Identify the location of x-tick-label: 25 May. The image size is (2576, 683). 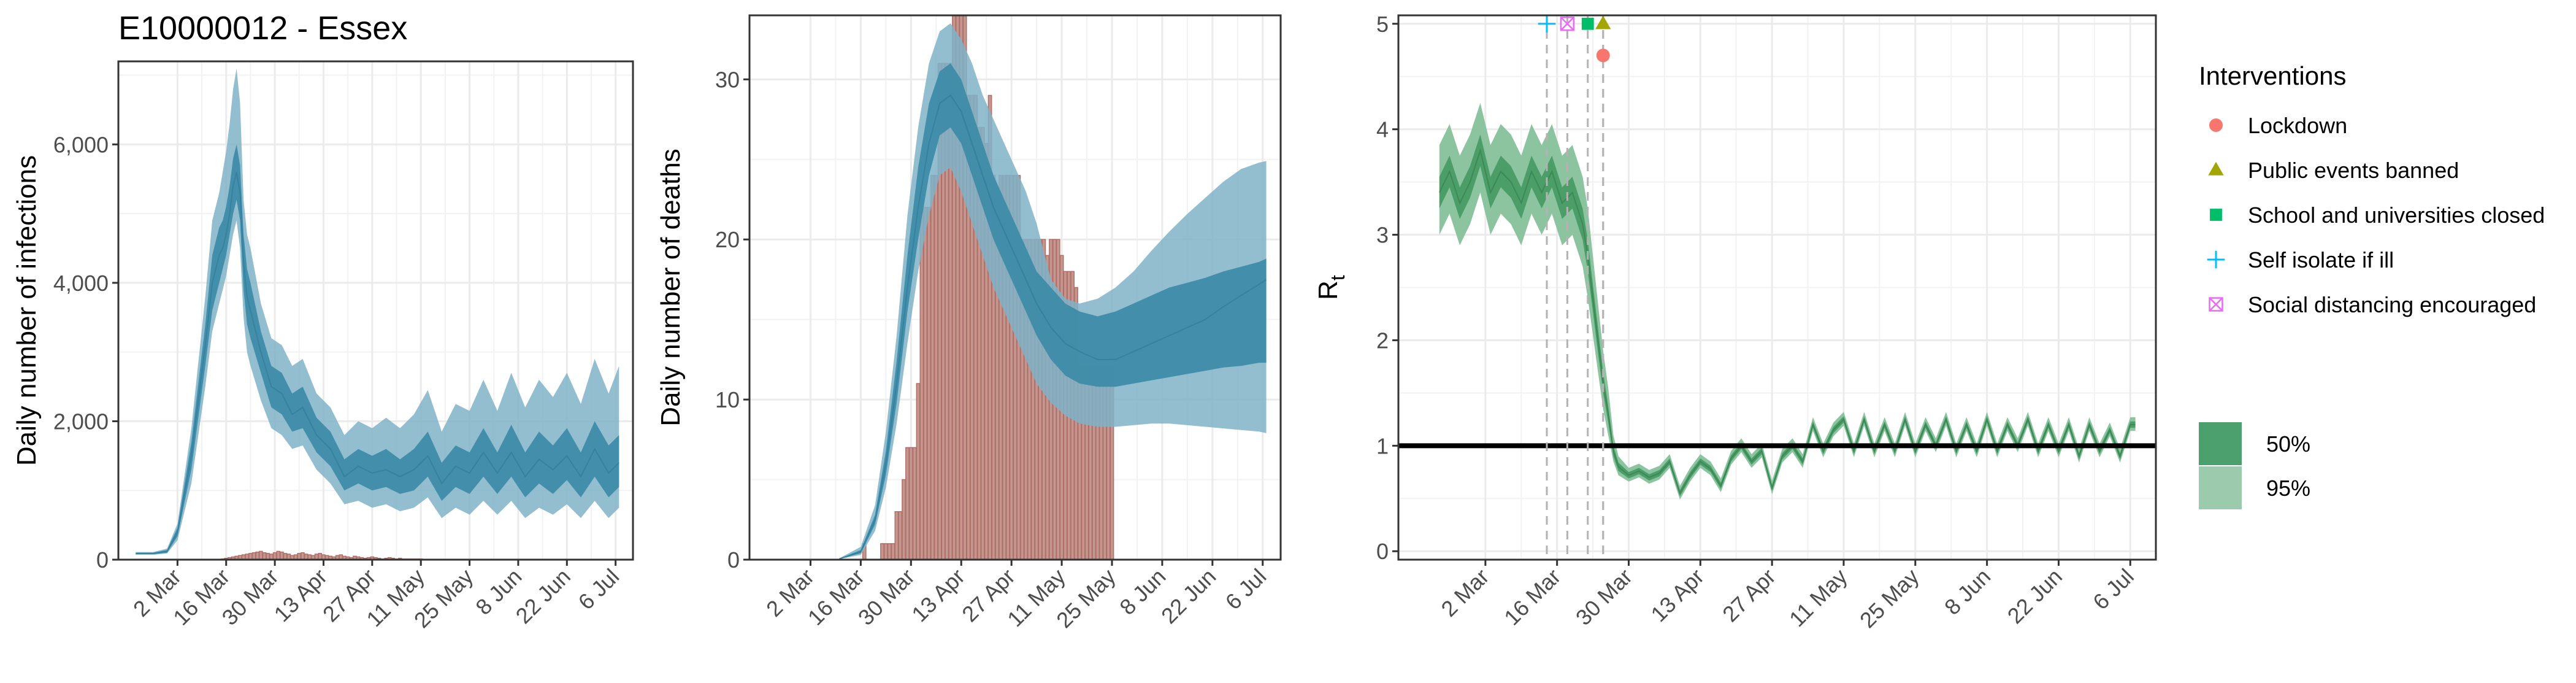
(1889, 598).